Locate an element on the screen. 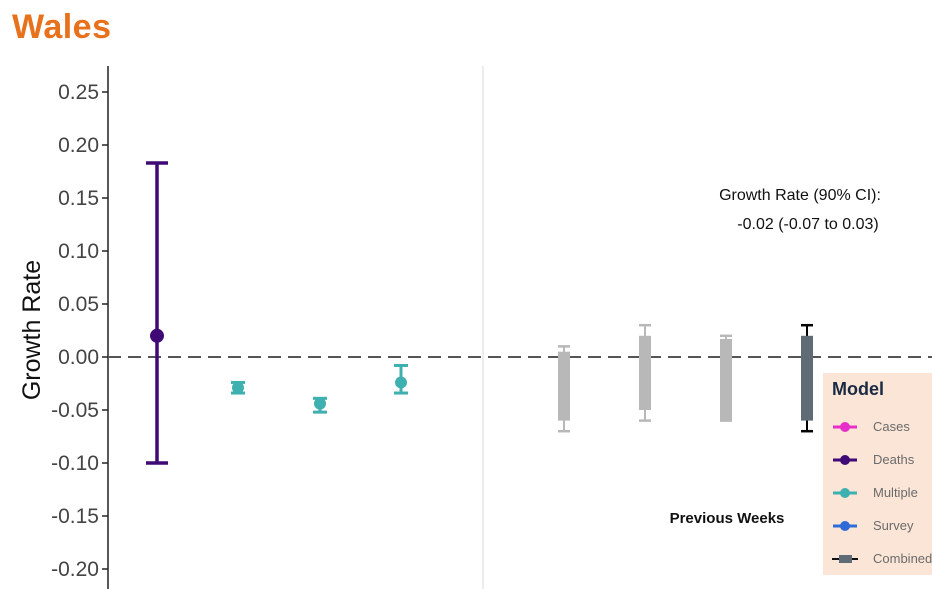 The image size is (932, 589). legend-item-combined: Combined is located at coordinates (881, 559).